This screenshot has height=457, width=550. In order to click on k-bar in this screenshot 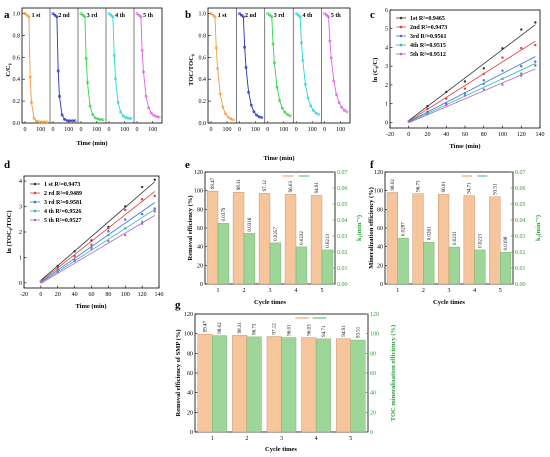, I will do `click(429, 263)`.